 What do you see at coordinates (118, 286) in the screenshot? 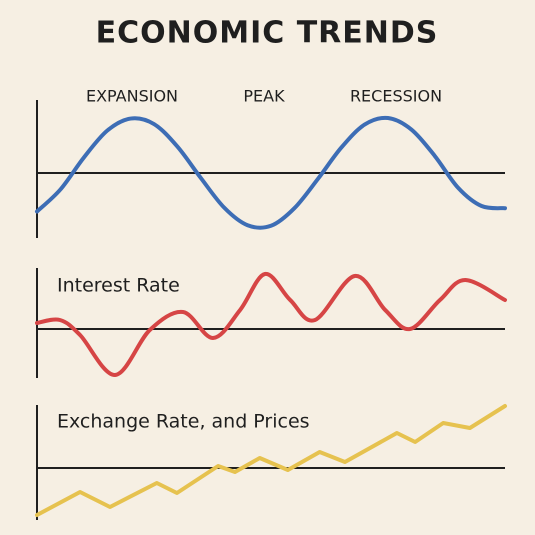
I see `panel-label: Interest Rate` at bounding box center [118, 286].